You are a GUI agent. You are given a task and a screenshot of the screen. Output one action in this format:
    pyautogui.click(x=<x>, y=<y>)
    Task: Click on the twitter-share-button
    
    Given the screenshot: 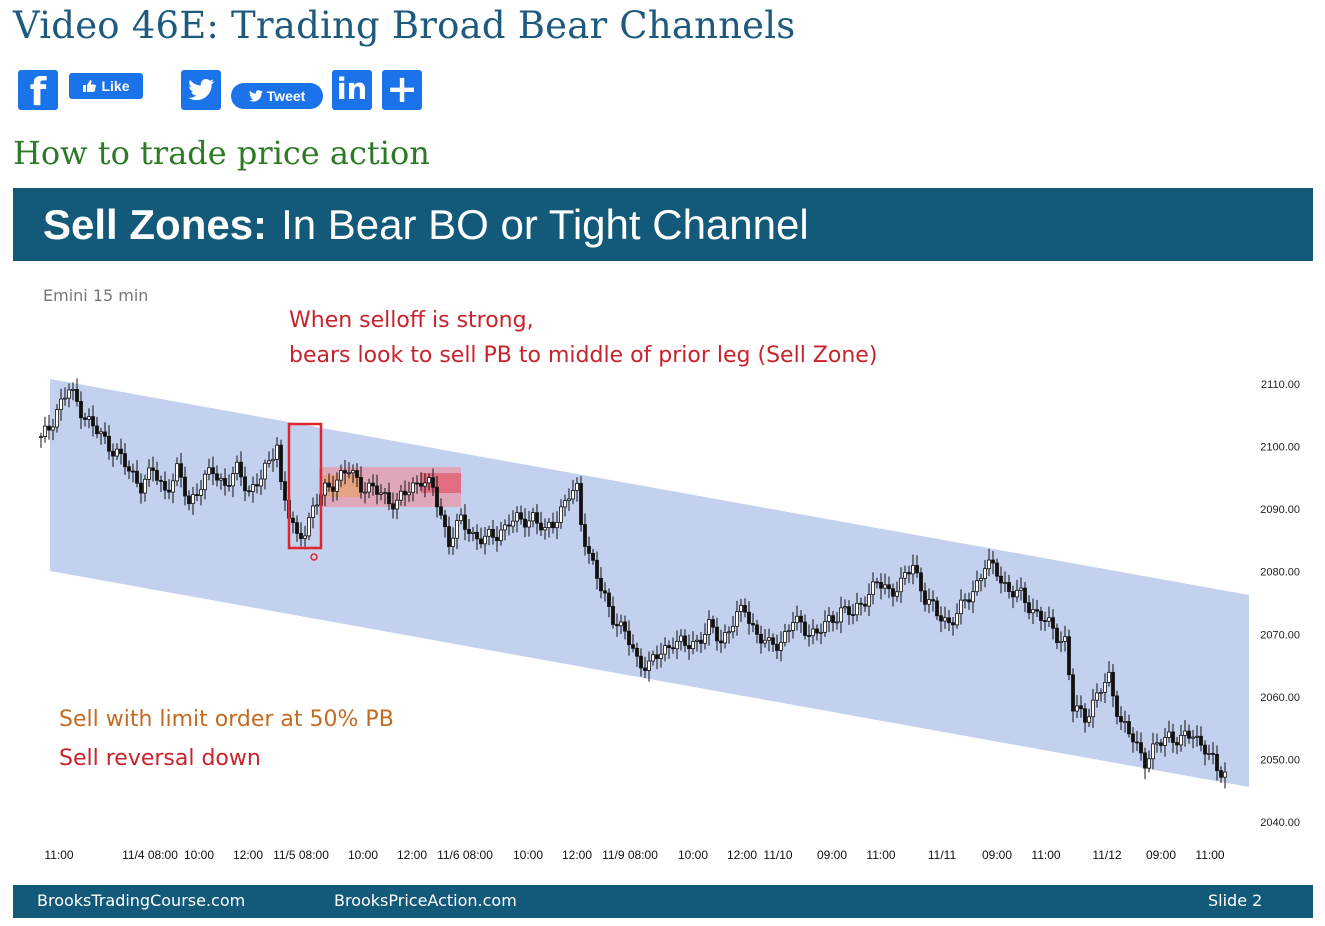 What is the action you would take?
    pyautogui.click(x=201, y=90)
    